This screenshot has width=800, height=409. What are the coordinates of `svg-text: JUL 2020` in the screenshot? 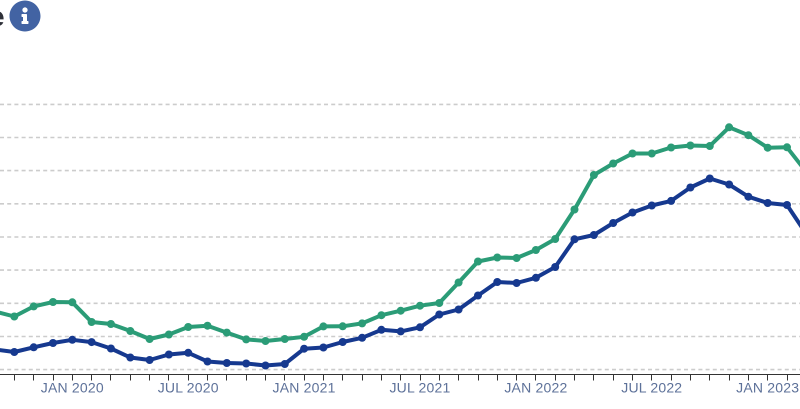 It's located at (188, 388).